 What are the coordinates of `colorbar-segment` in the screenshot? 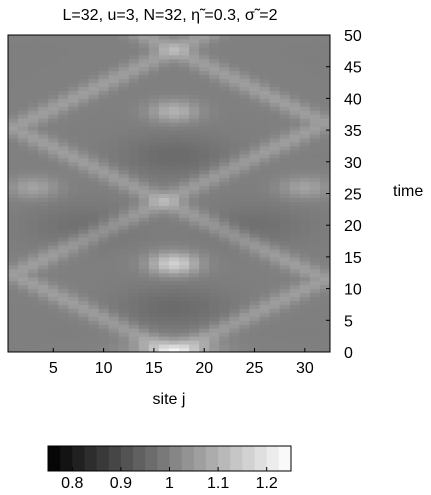 It's located at (176, 458).